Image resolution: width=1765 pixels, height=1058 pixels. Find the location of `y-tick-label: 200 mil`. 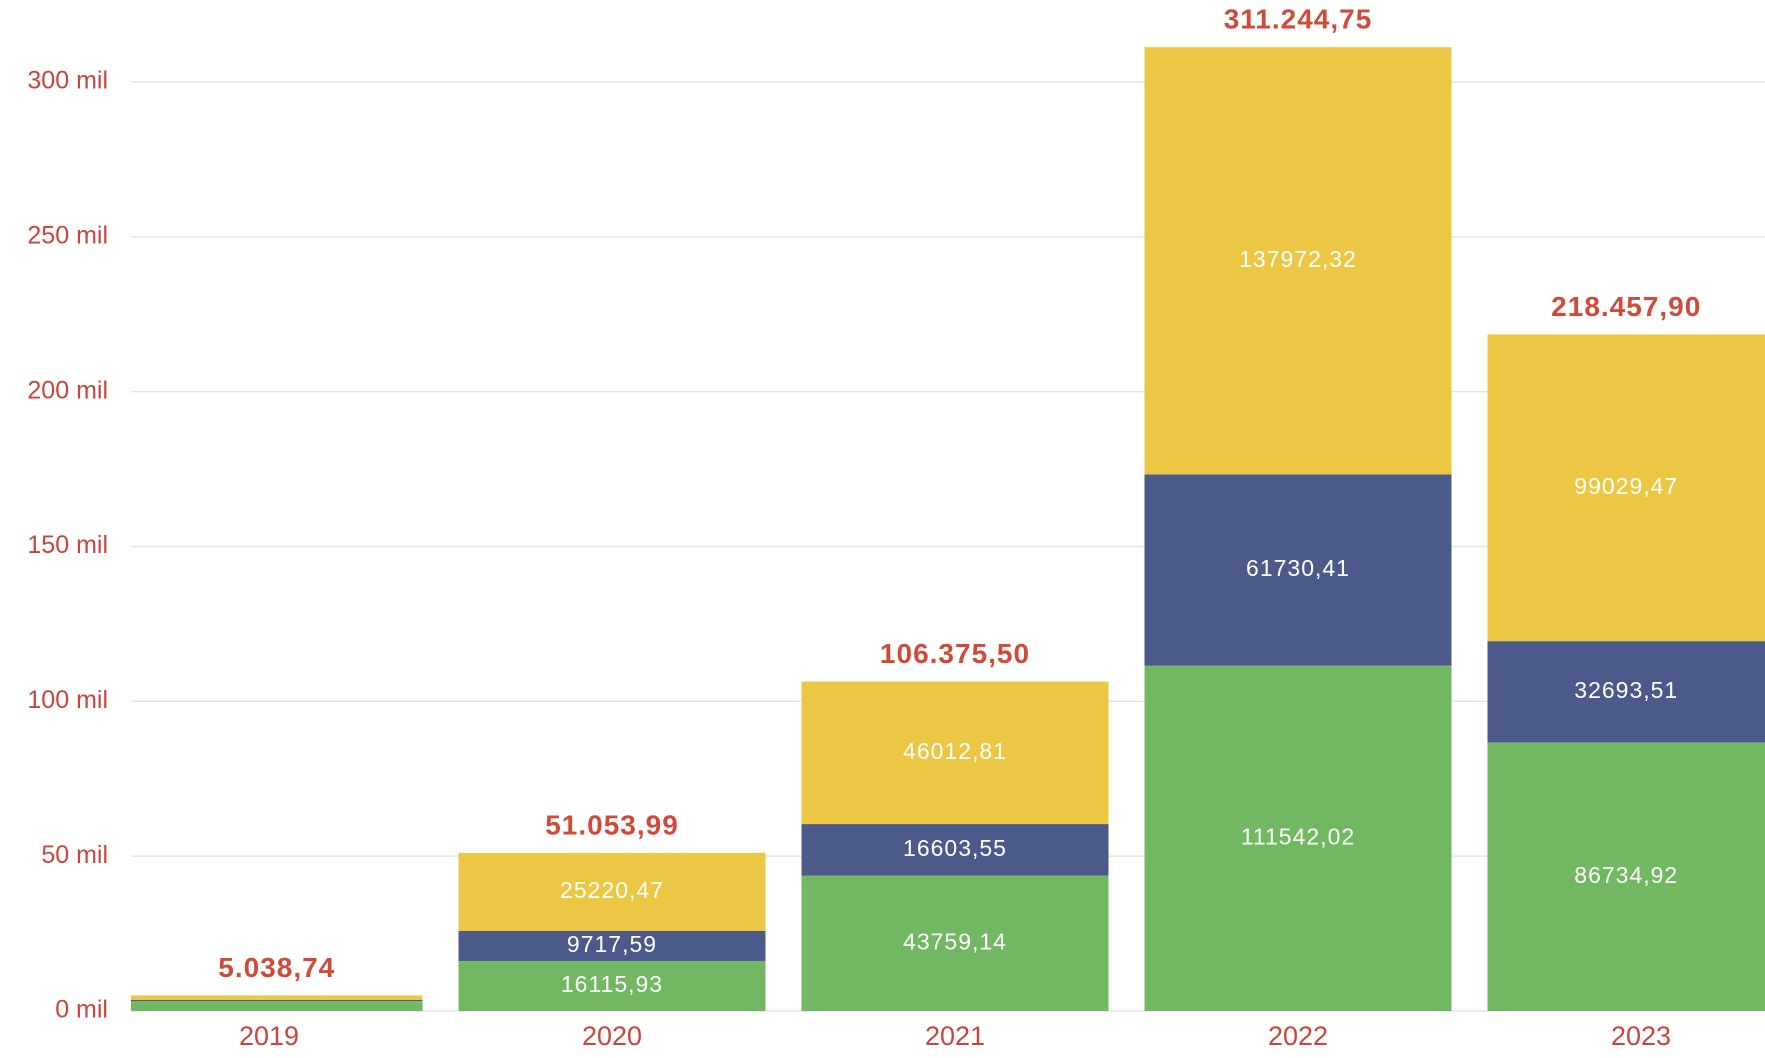

y-tick-label: 200 mil is located at coordinates (67, 390).